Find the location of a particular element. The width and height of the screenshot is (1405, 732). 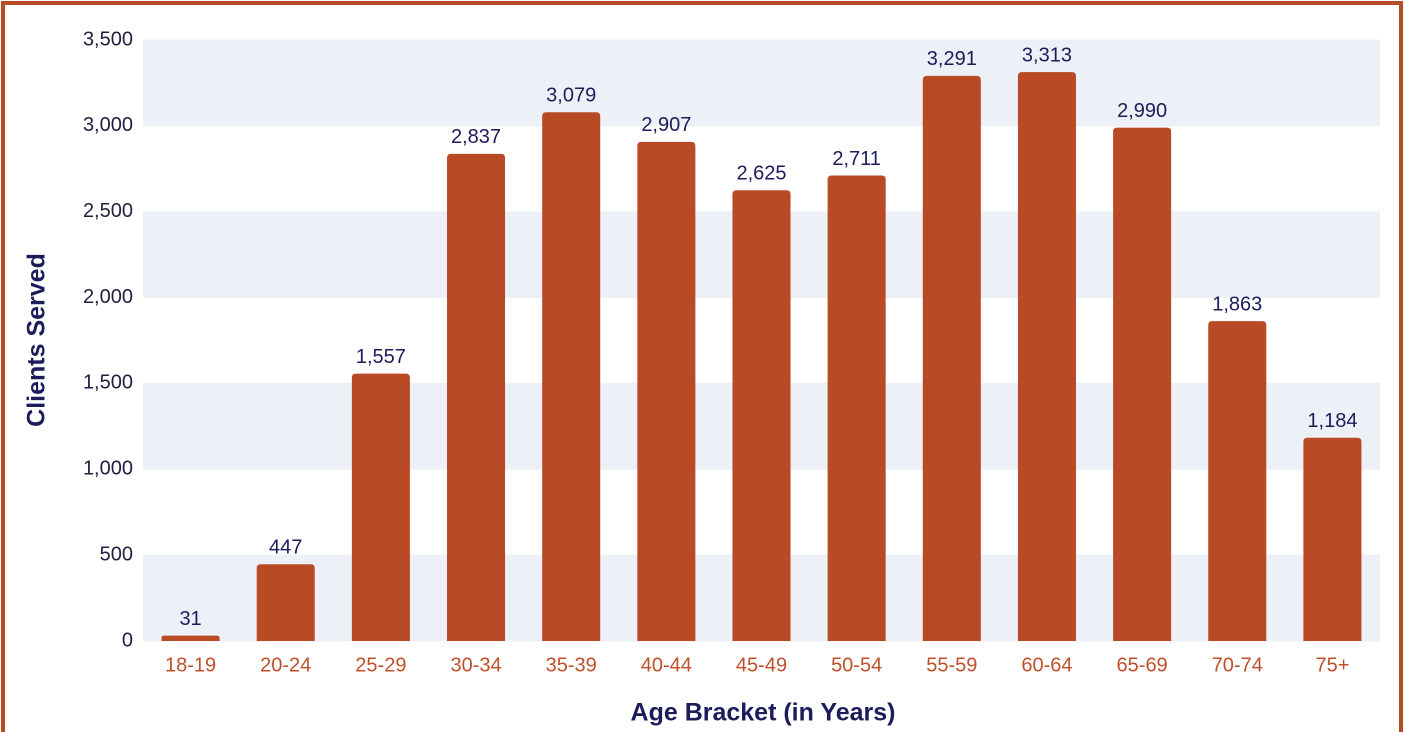

value-label: 447 is located at coordinates (285, 548).